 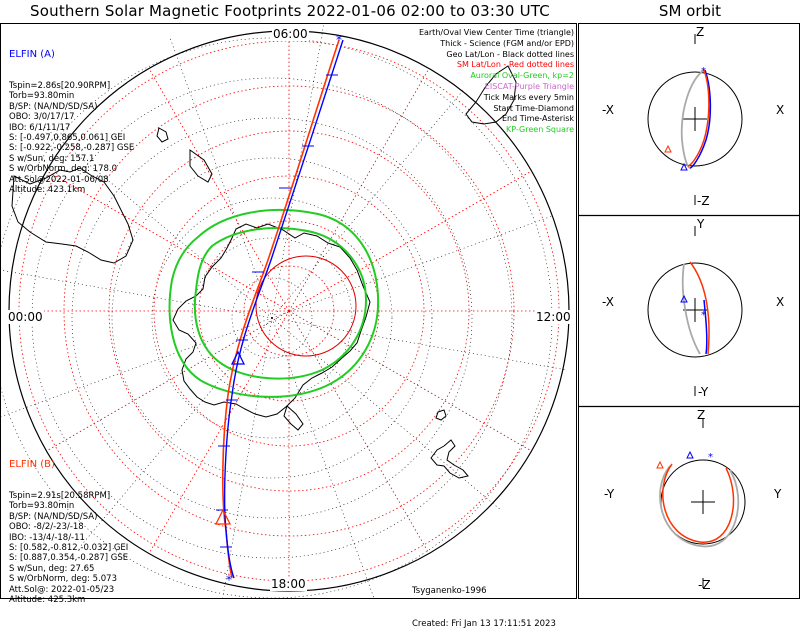 What do you see at coordinates (47, 190) in the screenshot?
I see `elfin-a-line: Altitude: 423.1km` at bounding box center [47, 190].